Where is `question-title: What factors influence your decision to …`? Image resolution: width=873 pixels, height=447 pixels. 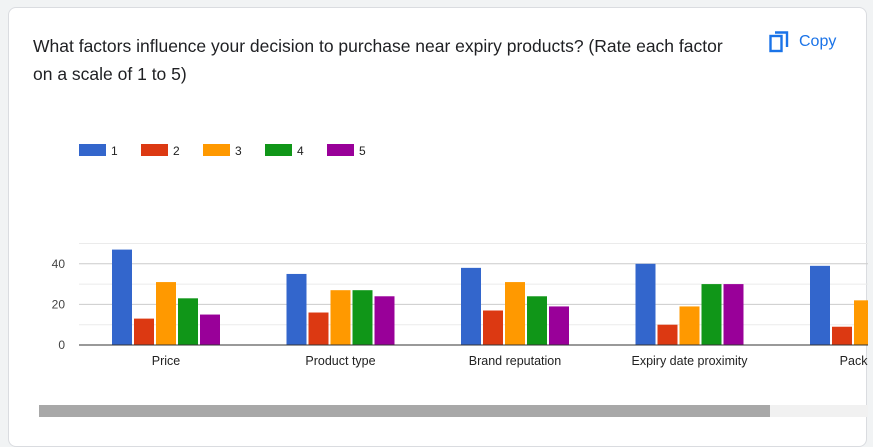 question-title: What factors influence your decision to … is located at coordinates (378, 60).